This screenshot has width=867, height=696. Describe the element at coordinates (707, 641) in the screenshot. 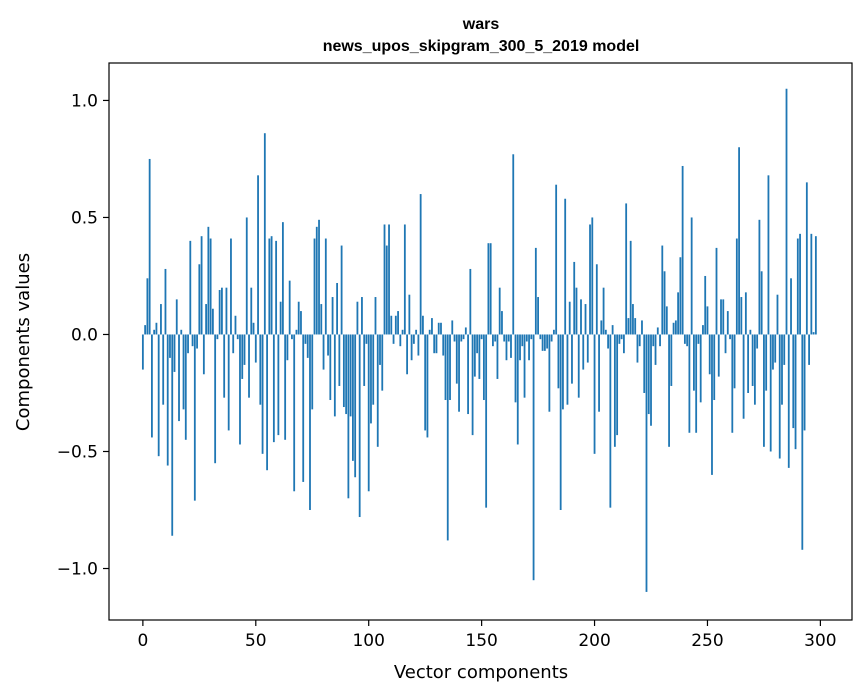

I see `x-tick-label: 250` at that location.